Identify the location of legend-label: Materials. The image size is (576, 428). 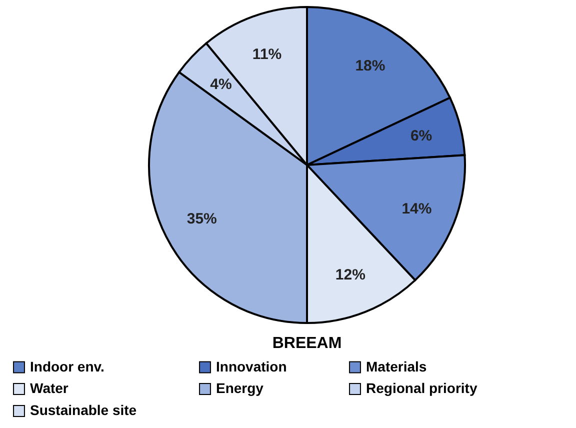
(396, 366).